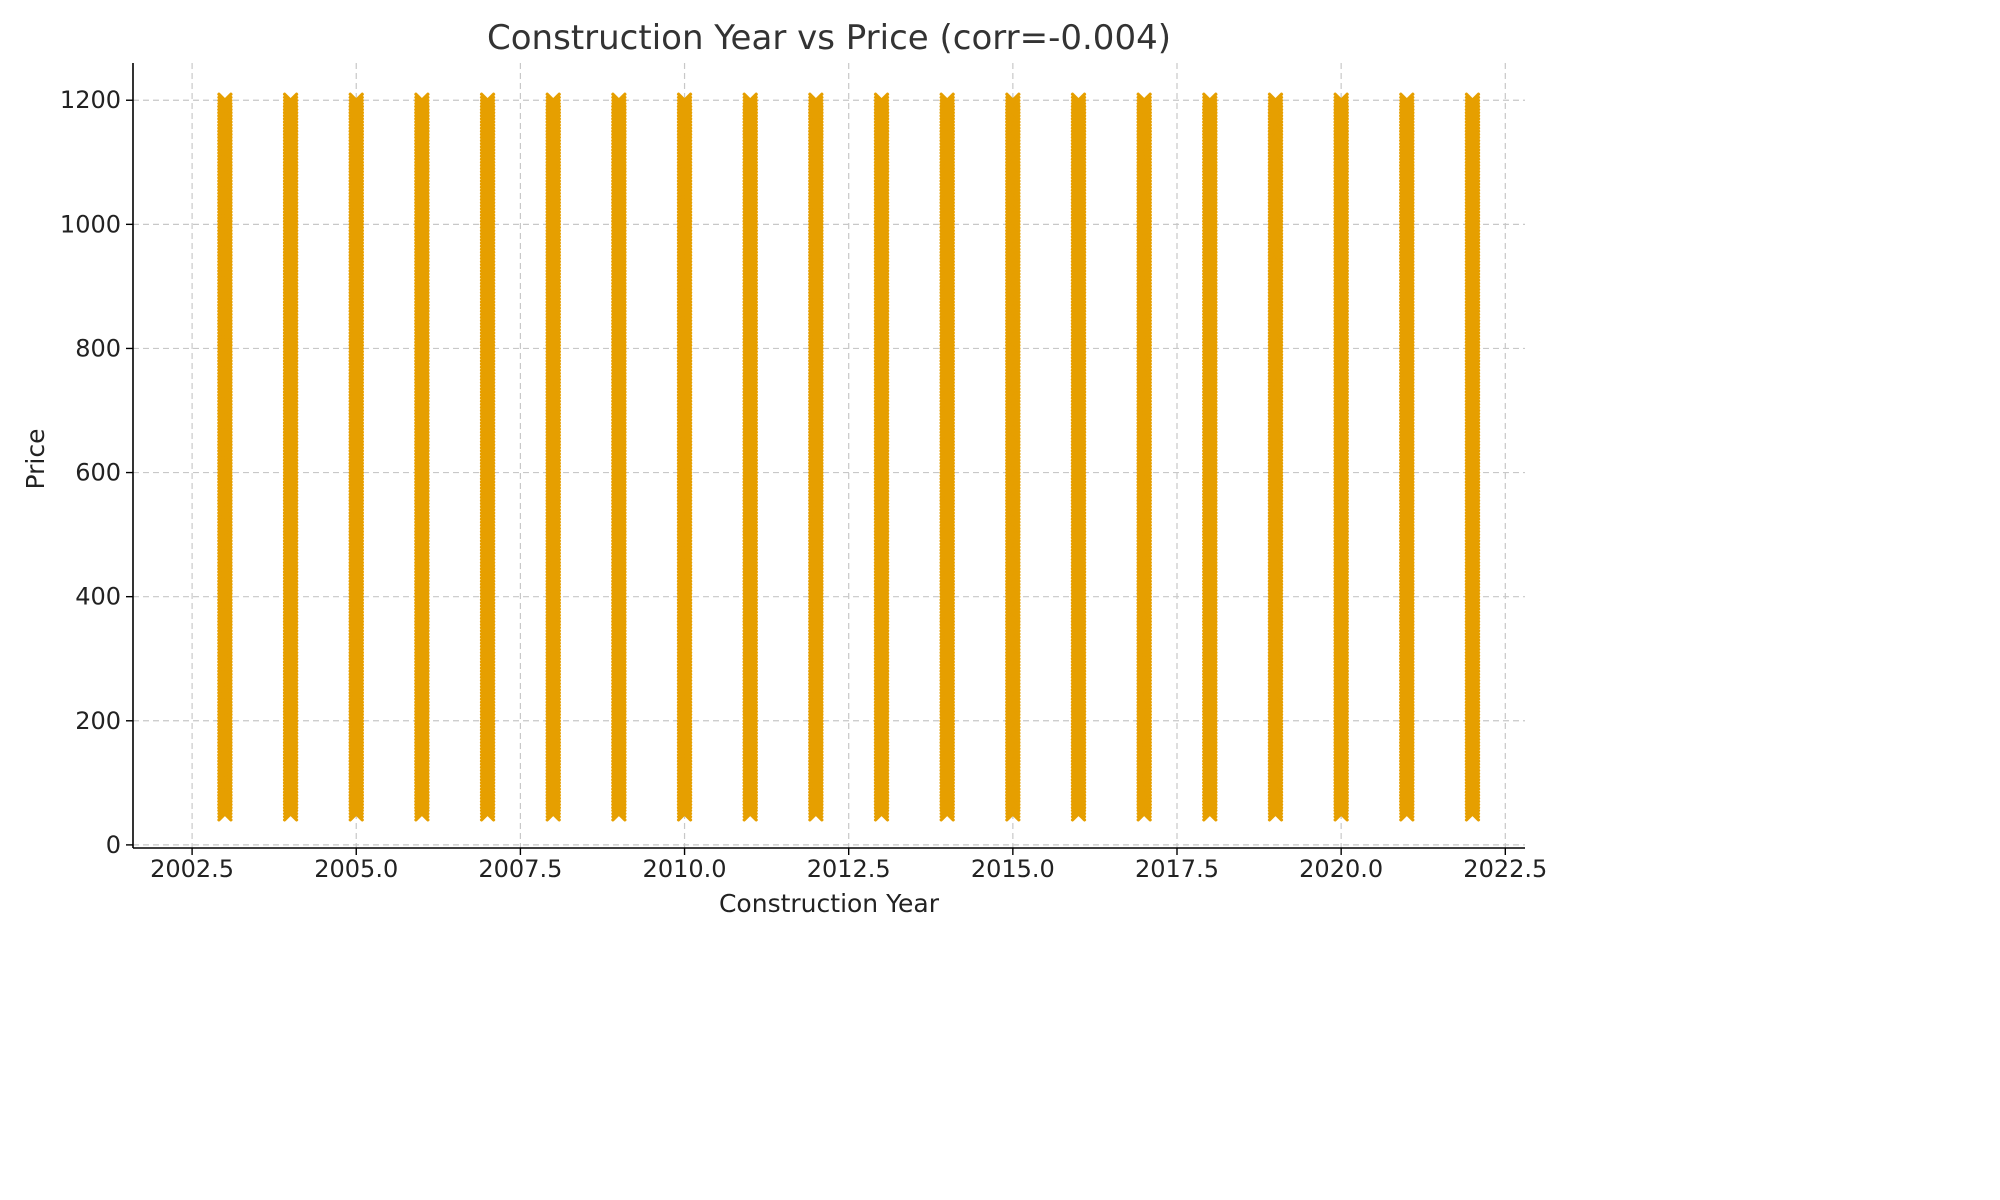  What do you see at coordinates (192, 869) in the screenshot?
I see `x-tick-label: 2002.5` at bounding box center [192, 869].